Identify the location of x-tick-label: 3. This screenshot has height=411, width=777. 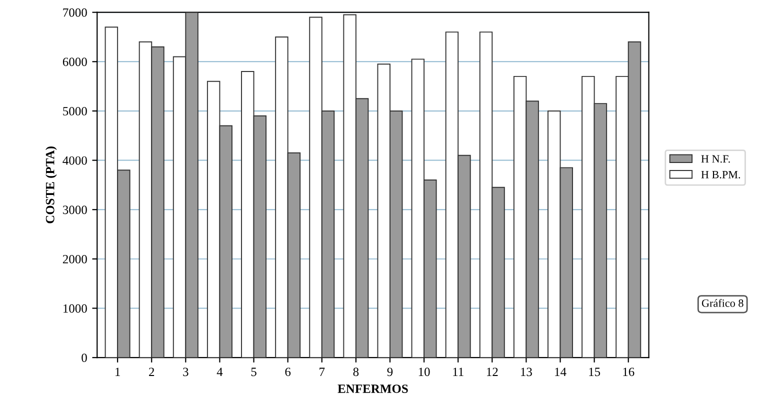
(185, 372).